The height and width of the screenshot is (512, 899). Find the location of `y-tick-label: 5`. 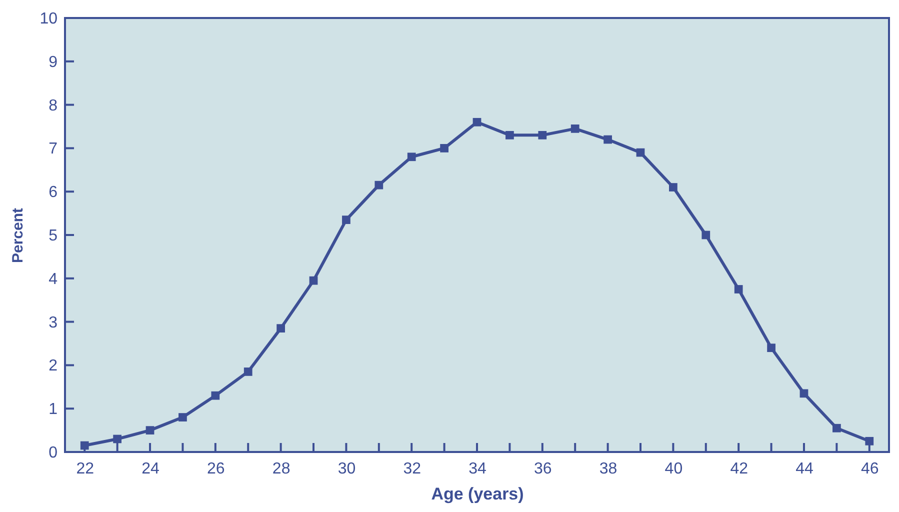

y-tick-label: 5 is located at coordinates (53, 236).